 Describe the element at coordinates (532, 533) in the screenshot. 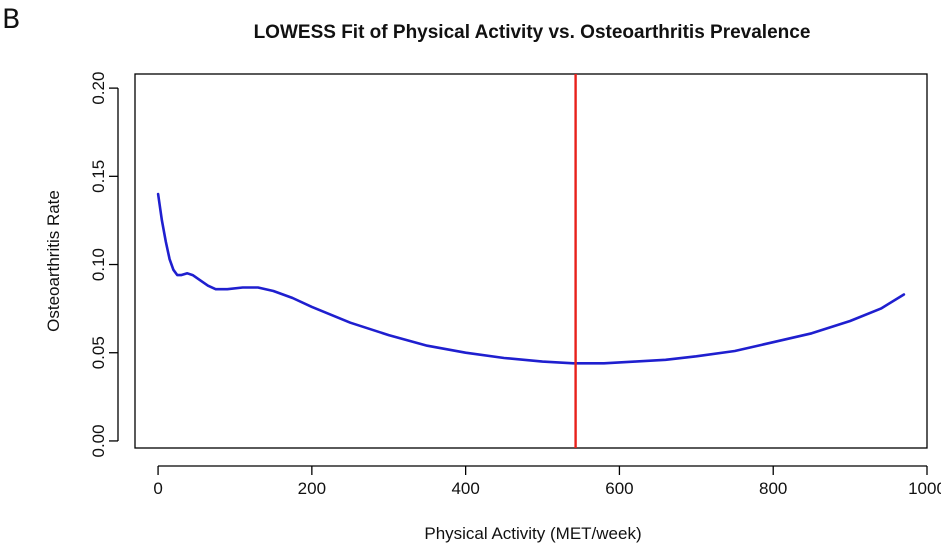

I see `x-axis-label: Physical Activity (MET/week)` at that location.